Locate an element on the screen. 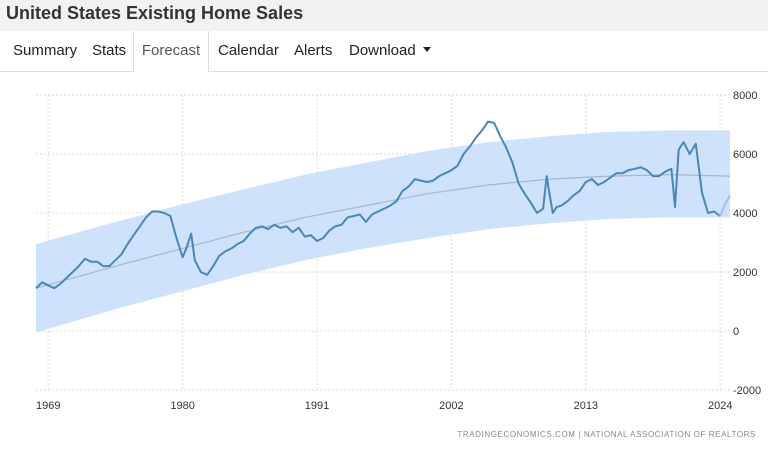  tab-forecast: Forecast is located at coordinates (171, 51).